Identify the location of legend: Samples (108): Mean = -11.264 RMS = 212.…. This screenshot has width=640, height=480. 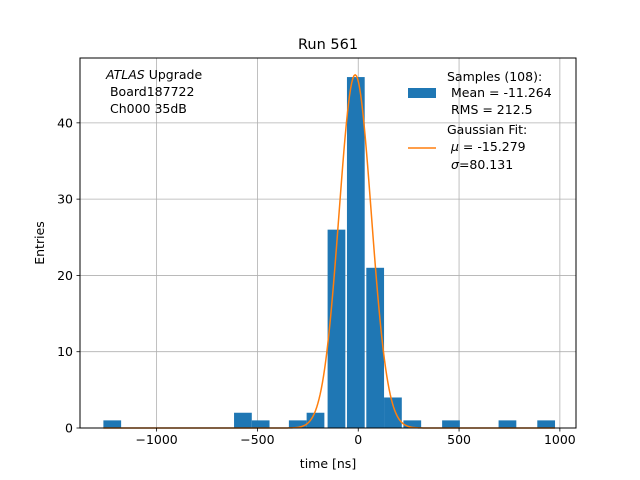
(480, 120).